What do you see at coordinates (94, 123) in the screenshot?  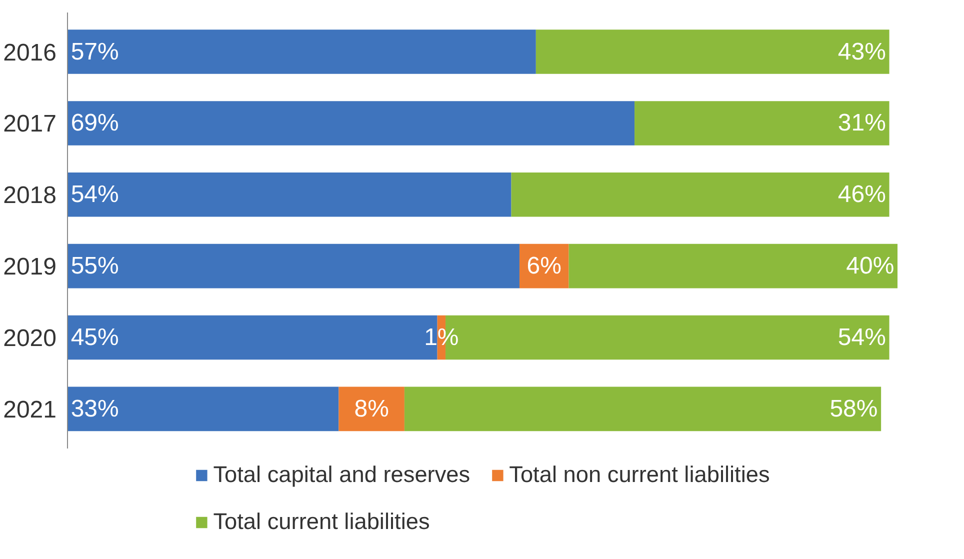 I see `data-label: 69%` at bounding box center [94, 123].